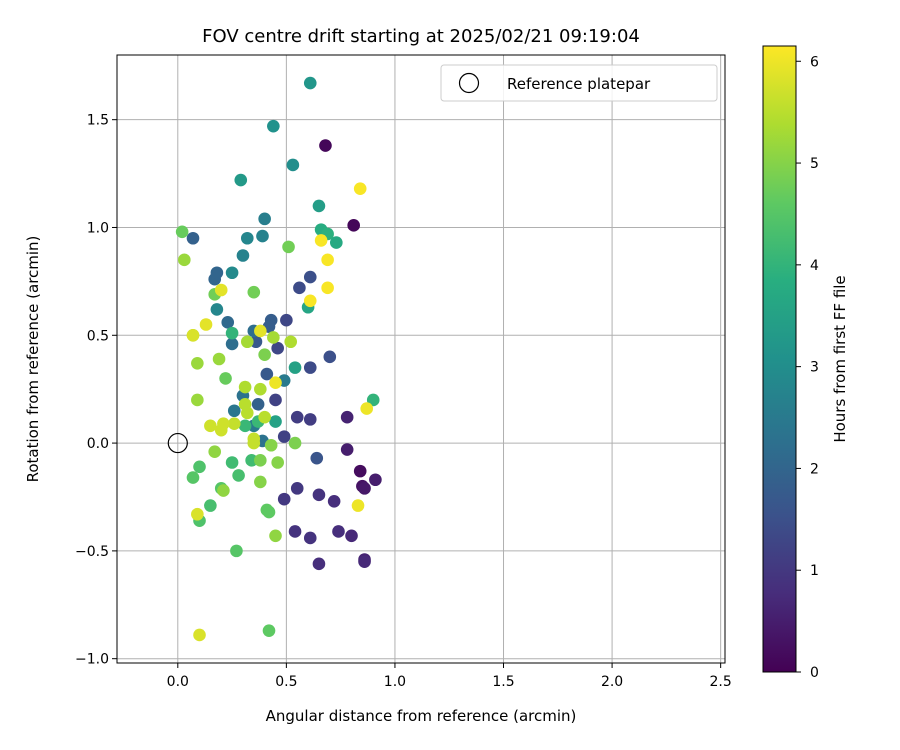  What do you see at coordinates (503, 682) in the screenshot?
I see `x-tick-label: 1.5` at bounding box center [503, 682].